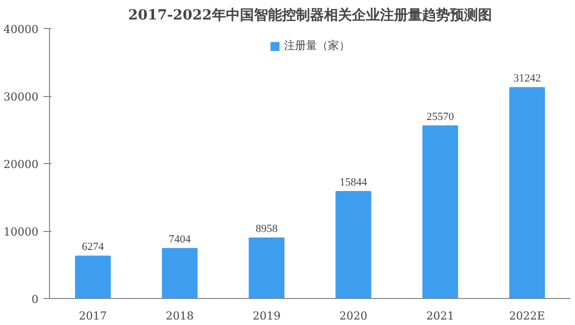  What do you see at coordinates (21, 29) in the screenshot?
I see `y-tick-label: 40000` at bounding box center [21, 29].